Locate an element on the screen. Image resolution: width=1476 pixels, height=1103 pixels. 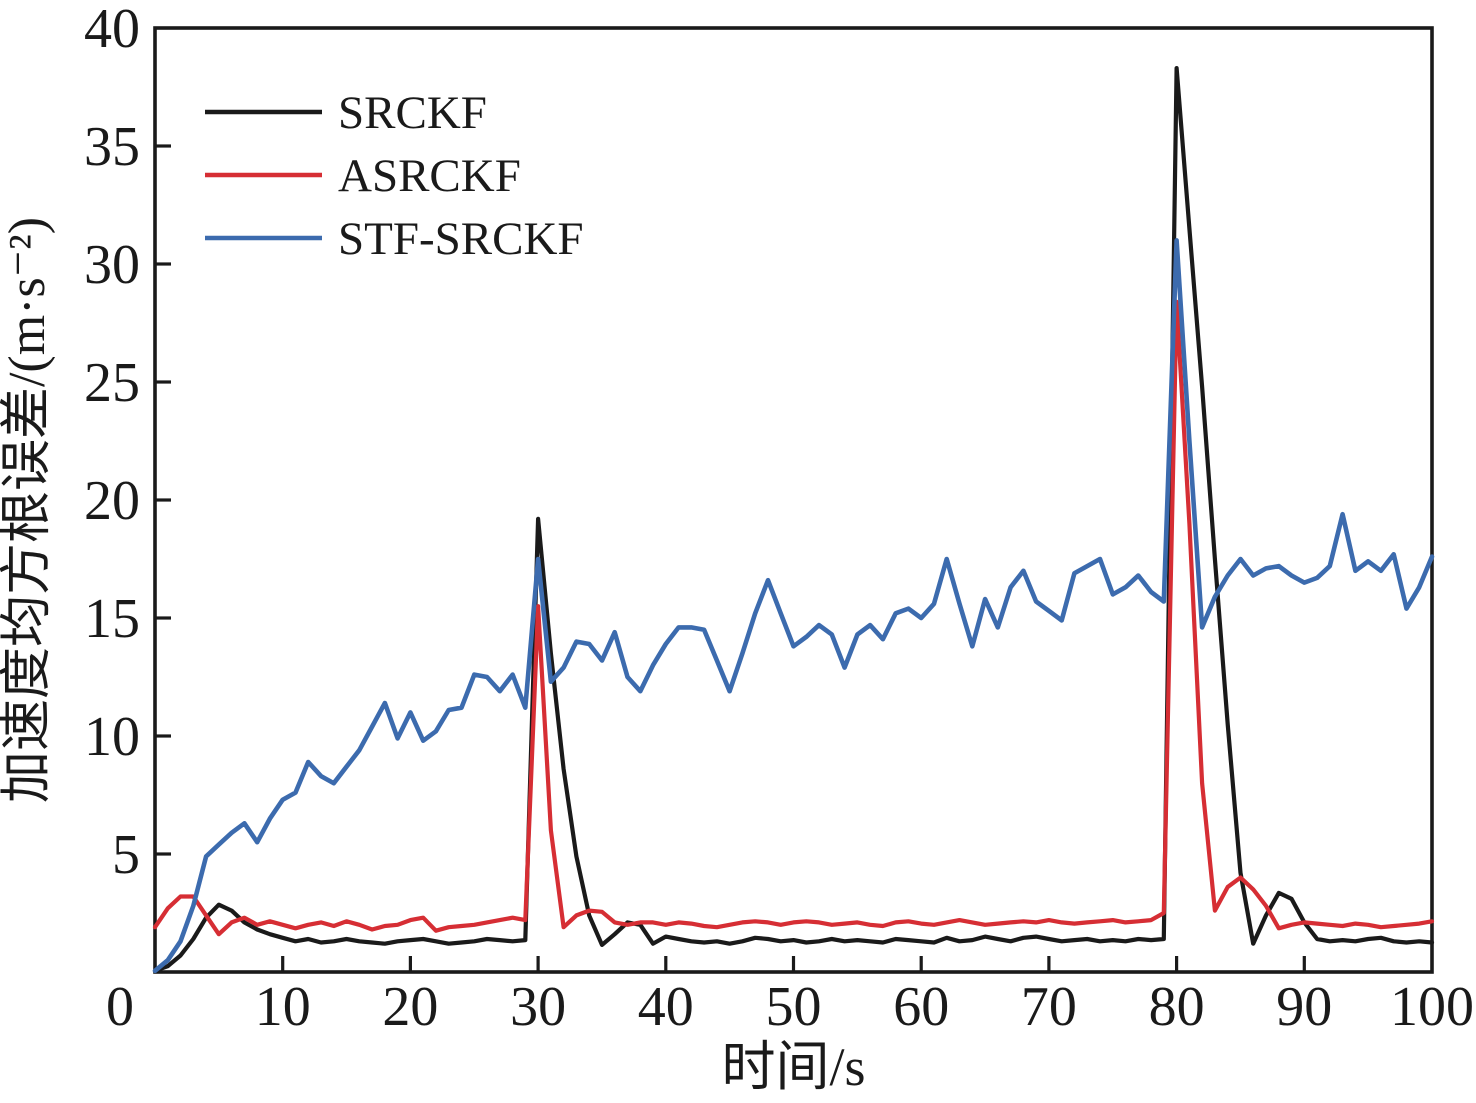
y-tick-label: 10 is located at coordinates (112, 737).